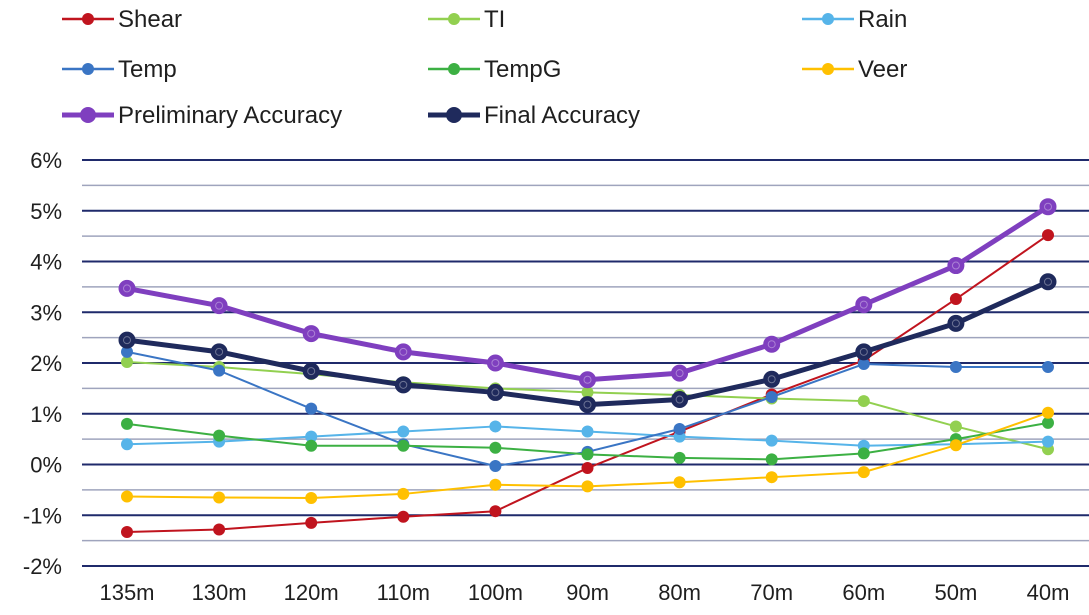  I want to click on legend-label: Temp, so click(147, 69).